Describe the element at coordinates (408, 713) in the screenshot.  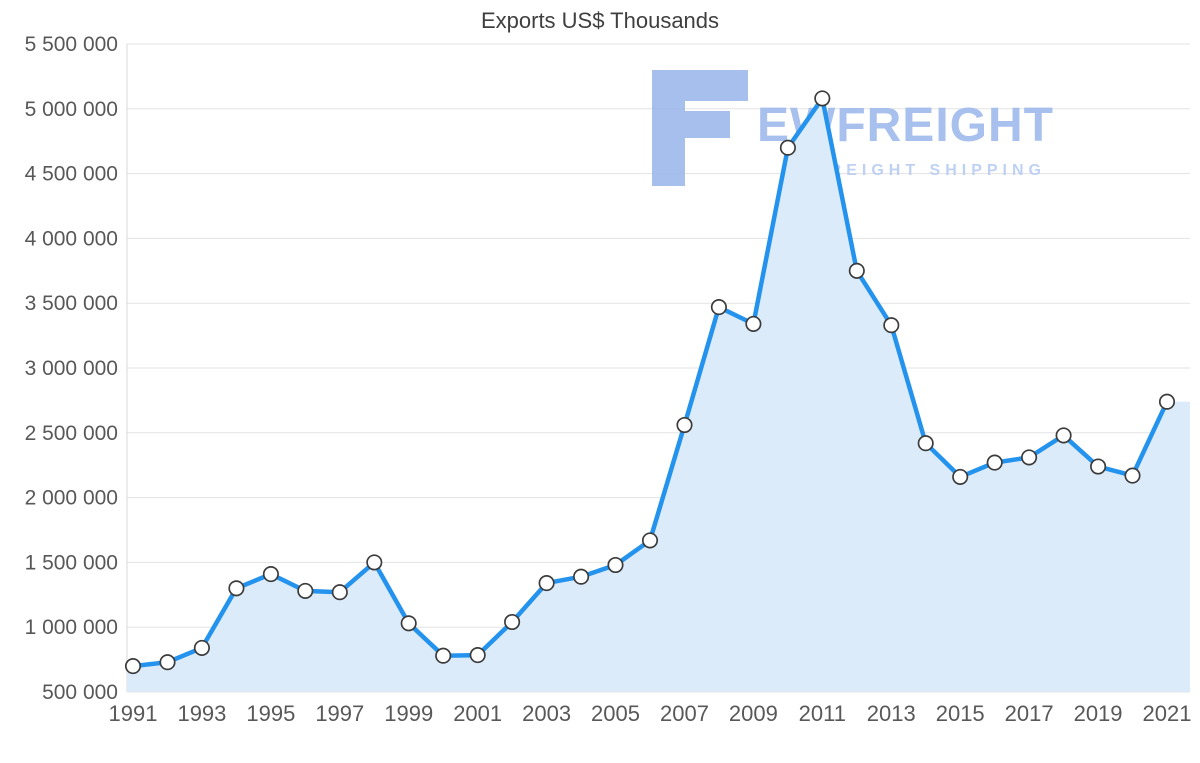
I see `x-tick-label: 1999` at that location.